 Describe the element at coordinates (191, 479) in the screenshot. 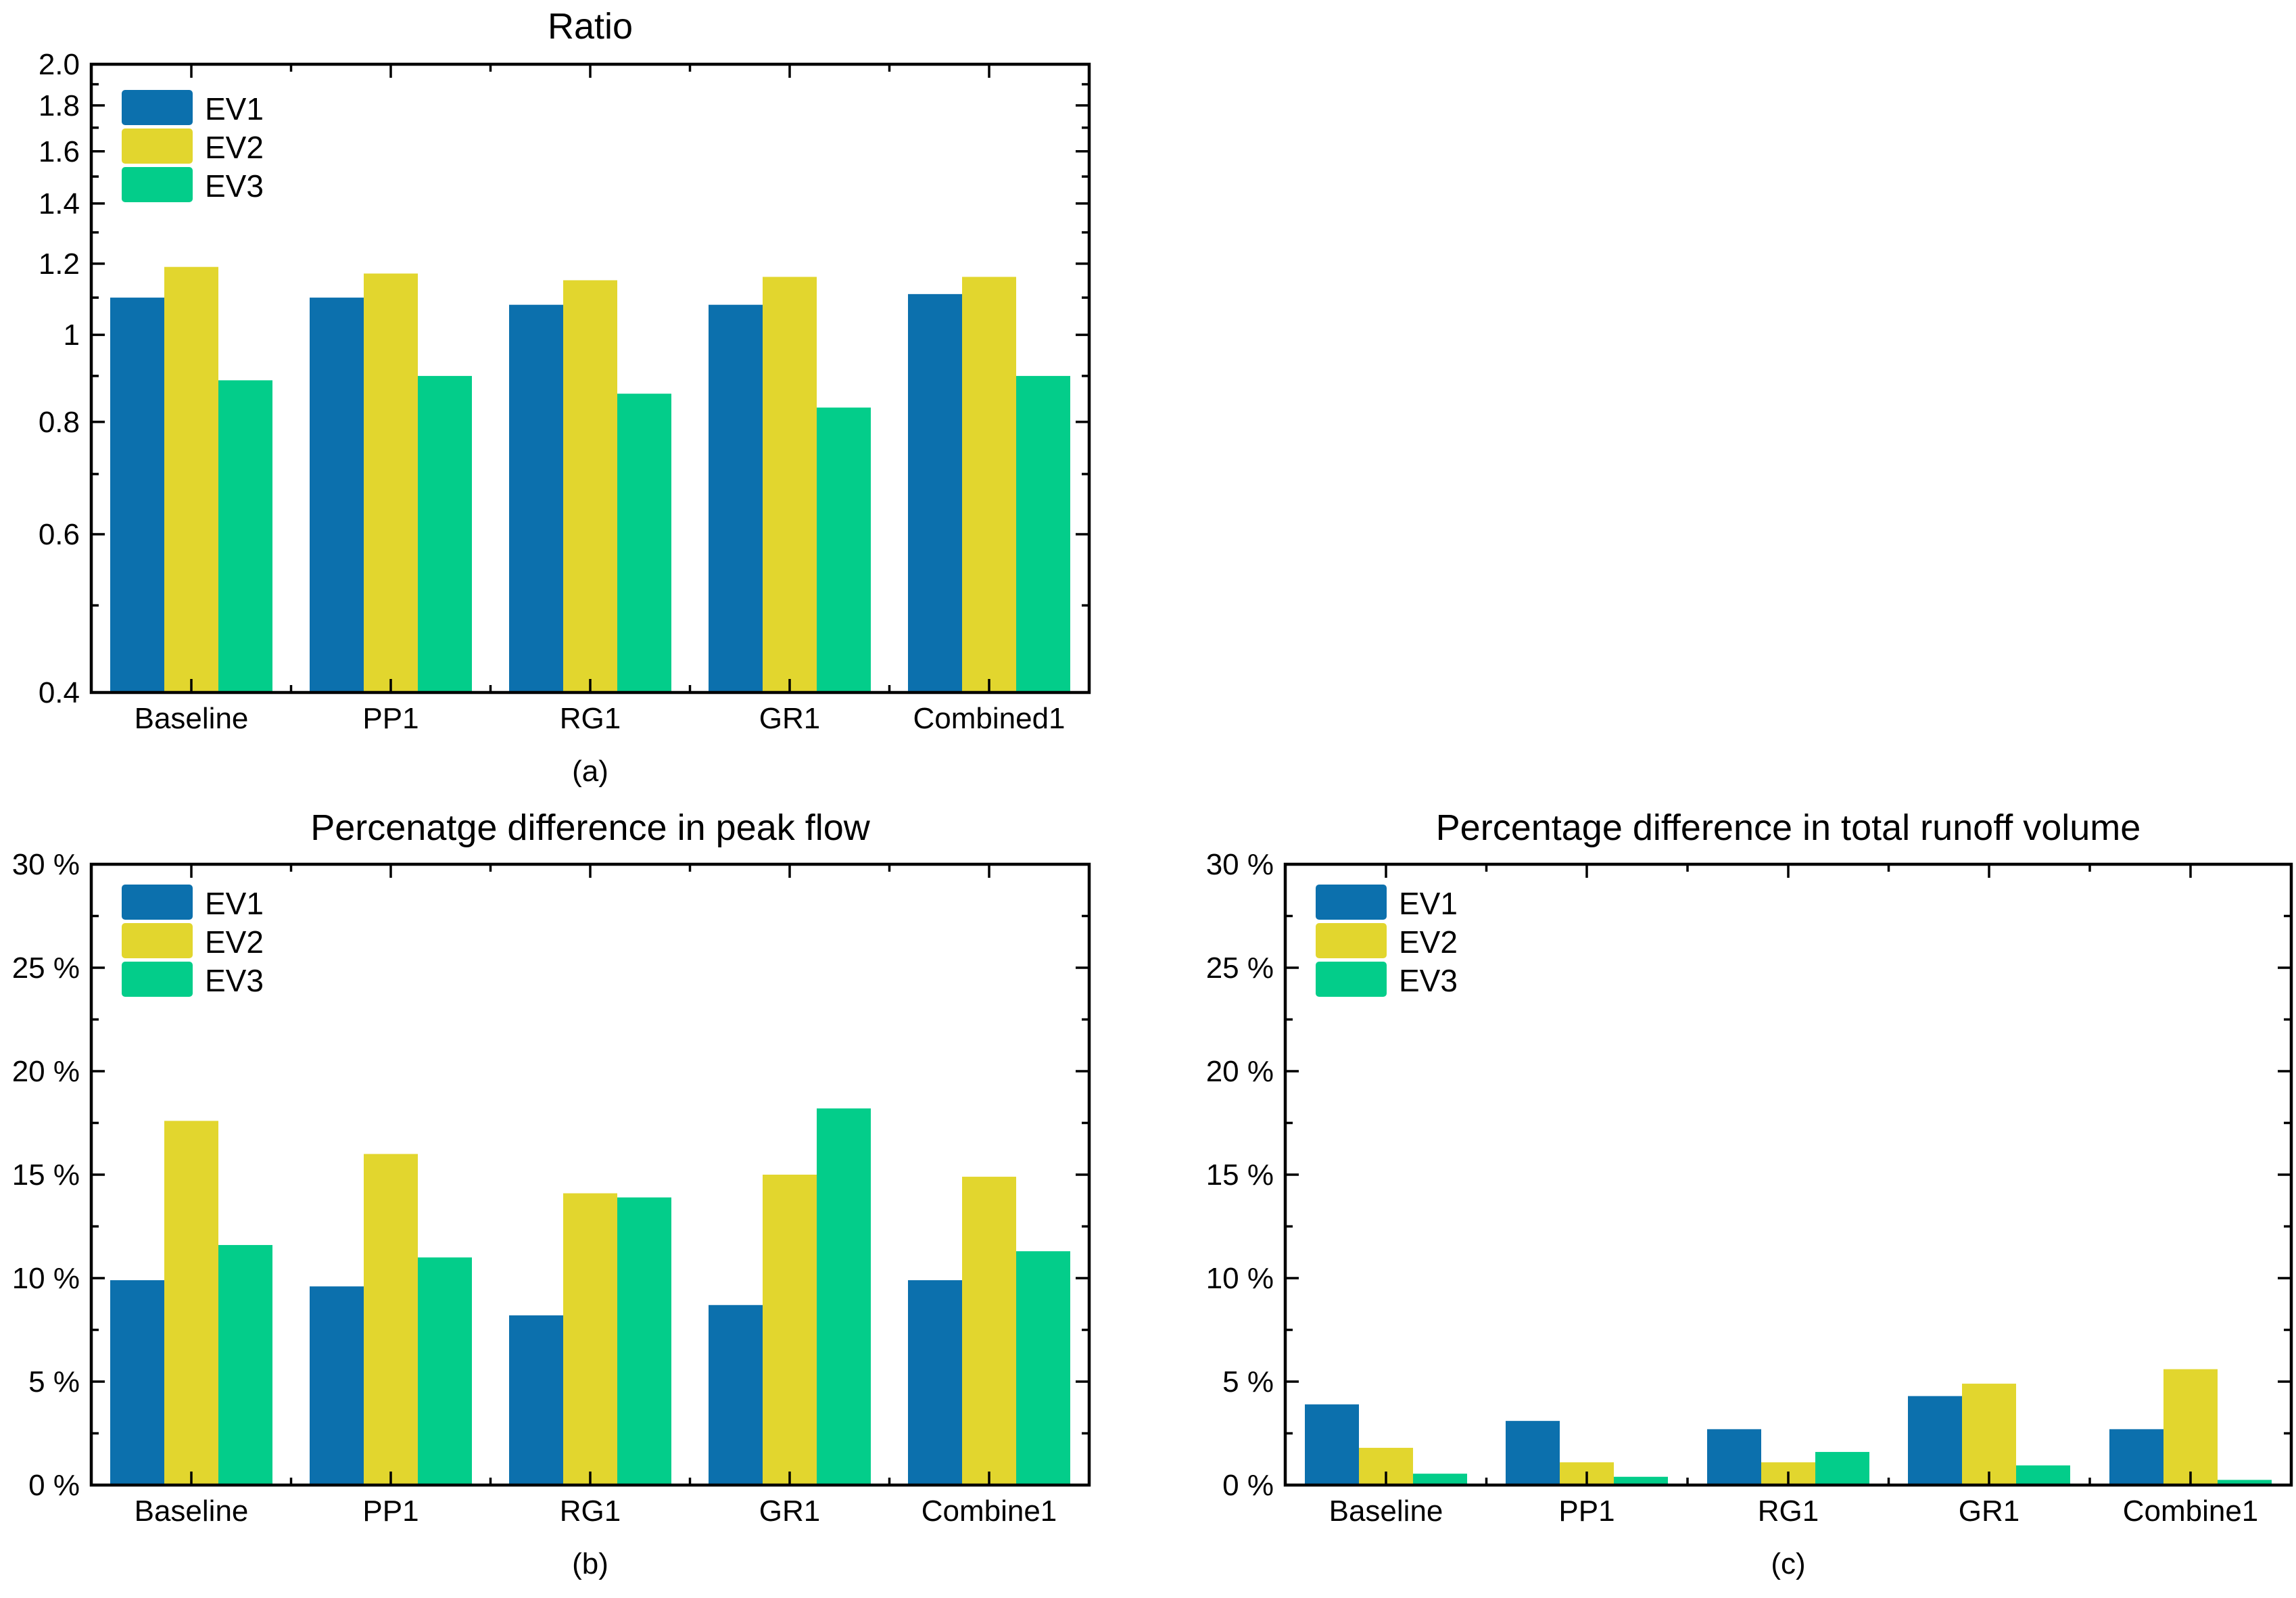

I see `bar-EV2-Baseline` at that location.